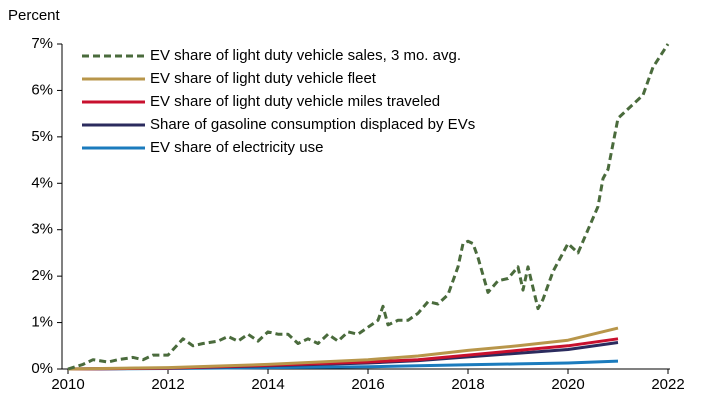  I want to click on y-tick-label: 0%, so click(42, 368).